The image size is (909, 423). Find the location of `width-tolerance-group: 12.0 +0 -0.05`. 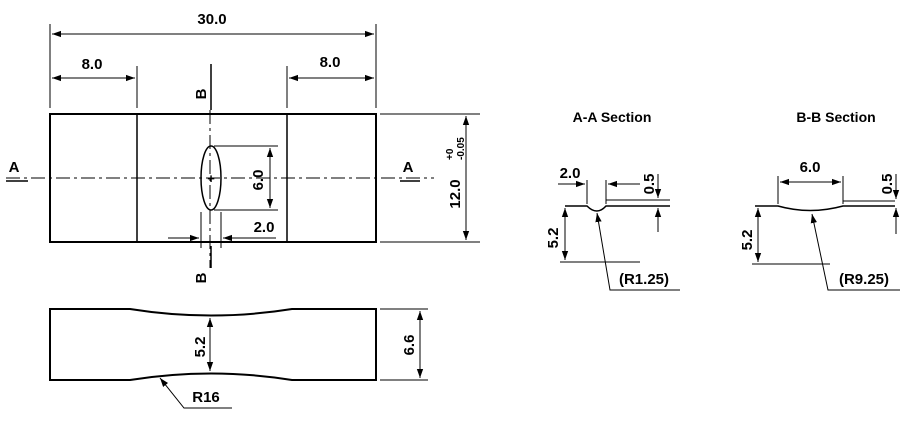

width-tolerance-group: 12.0 +0 -0.05 is located at coordinates (456, 173).